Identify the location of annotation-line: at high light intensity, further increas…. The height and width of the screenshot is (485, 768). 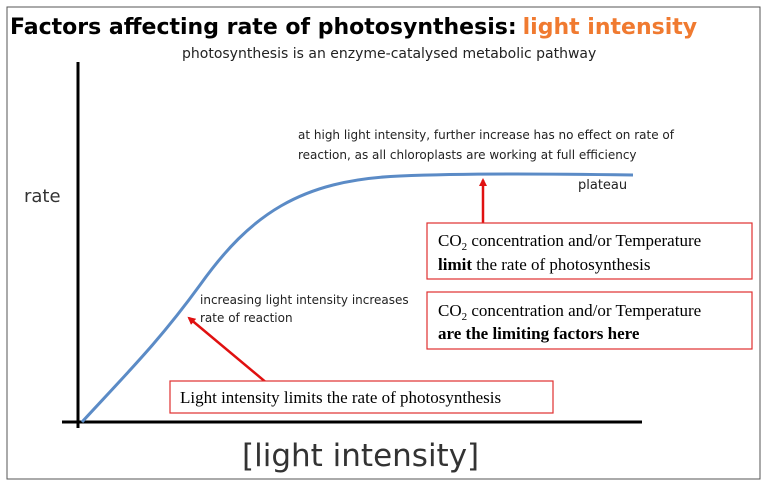
(486, 135).